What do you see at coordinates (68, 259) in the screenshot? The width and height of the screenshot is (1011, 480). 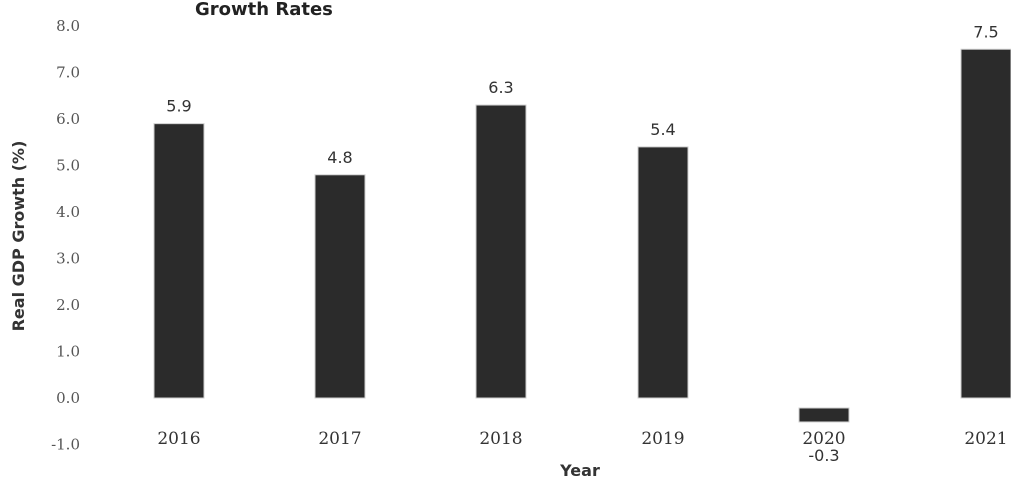 I see `y-tick-label: 3.0` at bounding box center [68, 259].